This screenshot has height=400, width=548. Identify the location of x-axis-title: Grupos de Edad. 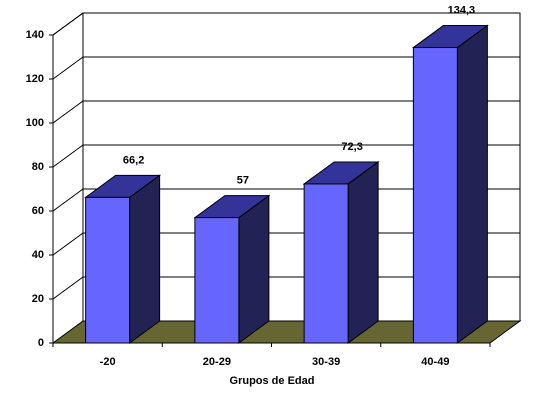
(272, 381).